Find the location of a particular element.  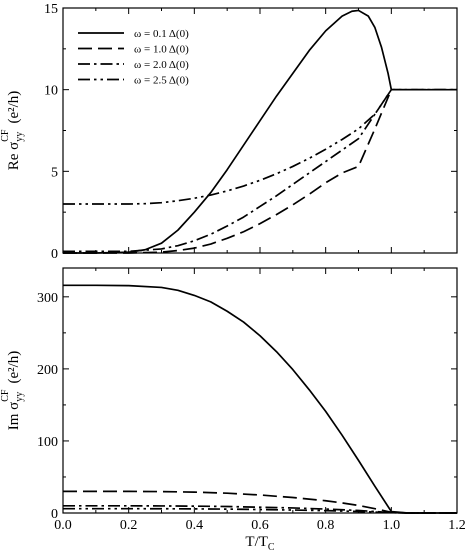

x-tick-label: 0.4 is located at coordinates (195, 525).